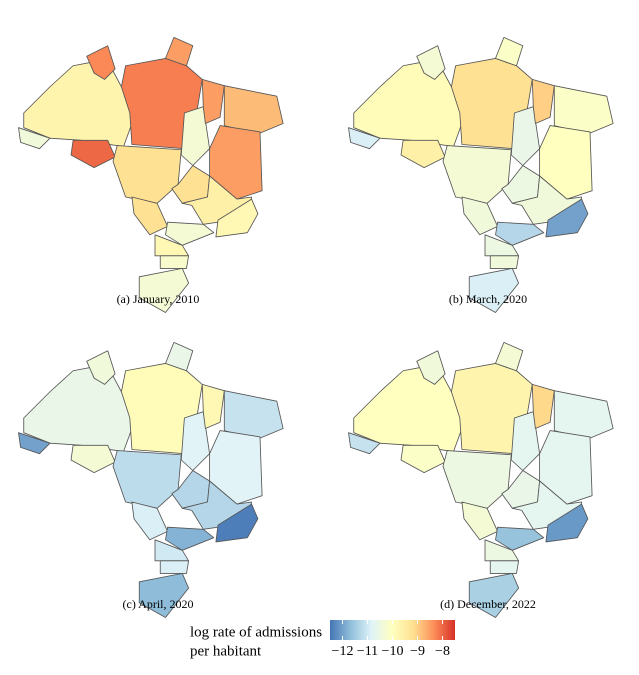  Describe the element at coordinates (442, 651) in the screenshot. I see `colorbar-tick-label: −8` at that location.